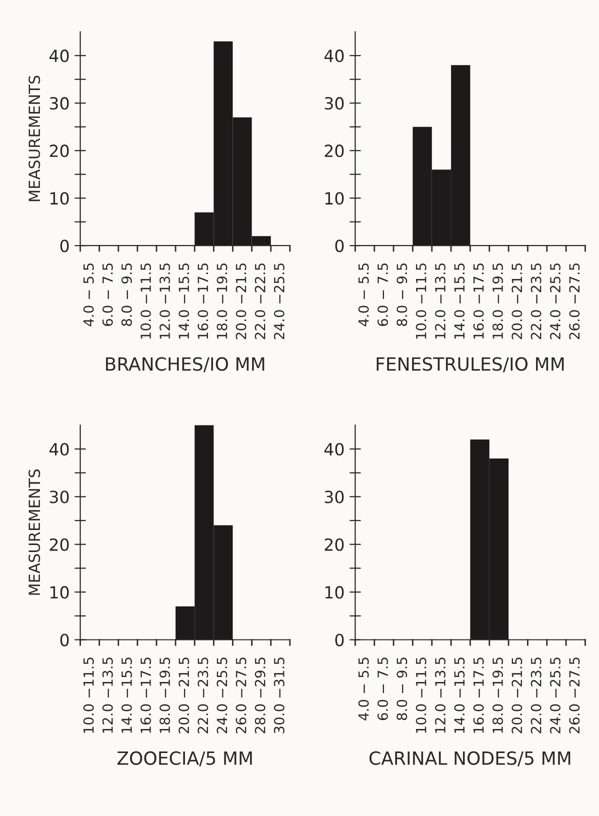 The image size is (599, 816). What do you see at coordinates (279, 696) in the screenshot?
I see `x-tick-label: 30.0 −31.5` at bounding box center [279, 696].